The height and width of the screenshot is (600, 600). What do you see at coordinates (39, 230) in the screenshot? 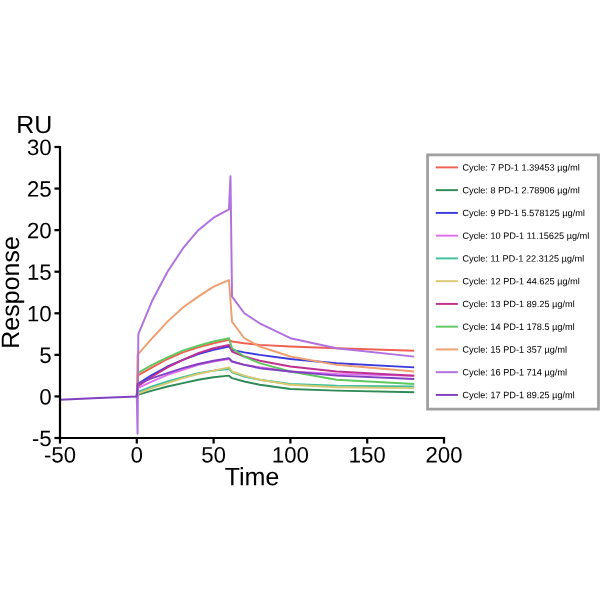
I see `y-tick-label: 20` at bounding box center [39, 230].